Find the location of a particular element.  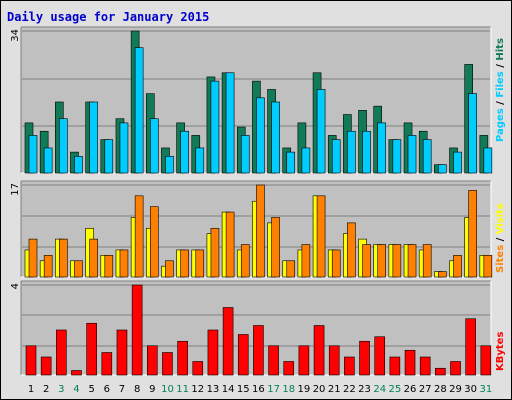

y-max-label: 17 is located at coordinates (15, 189).